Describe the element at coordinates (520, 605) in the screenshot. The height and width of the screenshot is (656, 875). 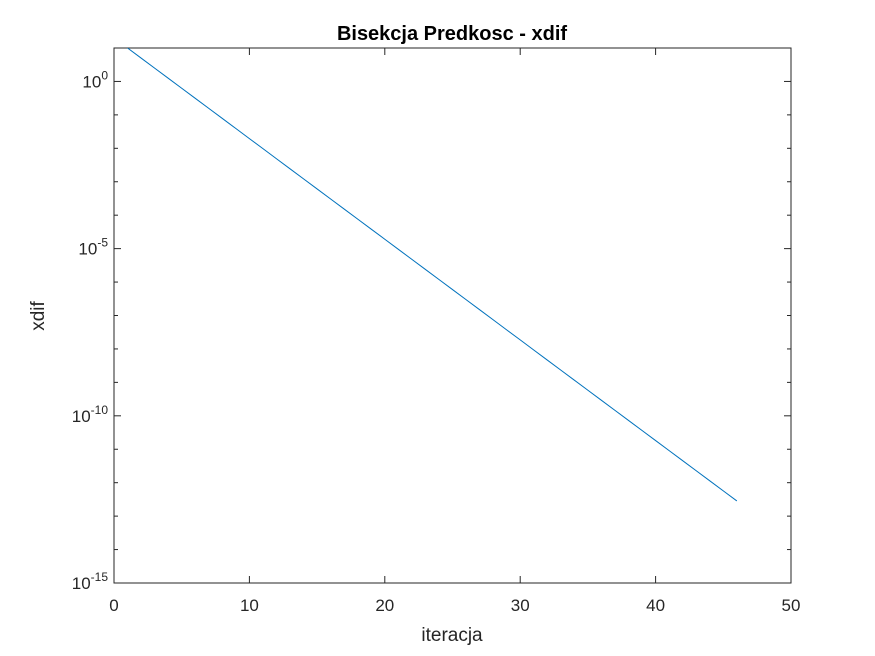
I see `x-tick-label: 30` at that location.